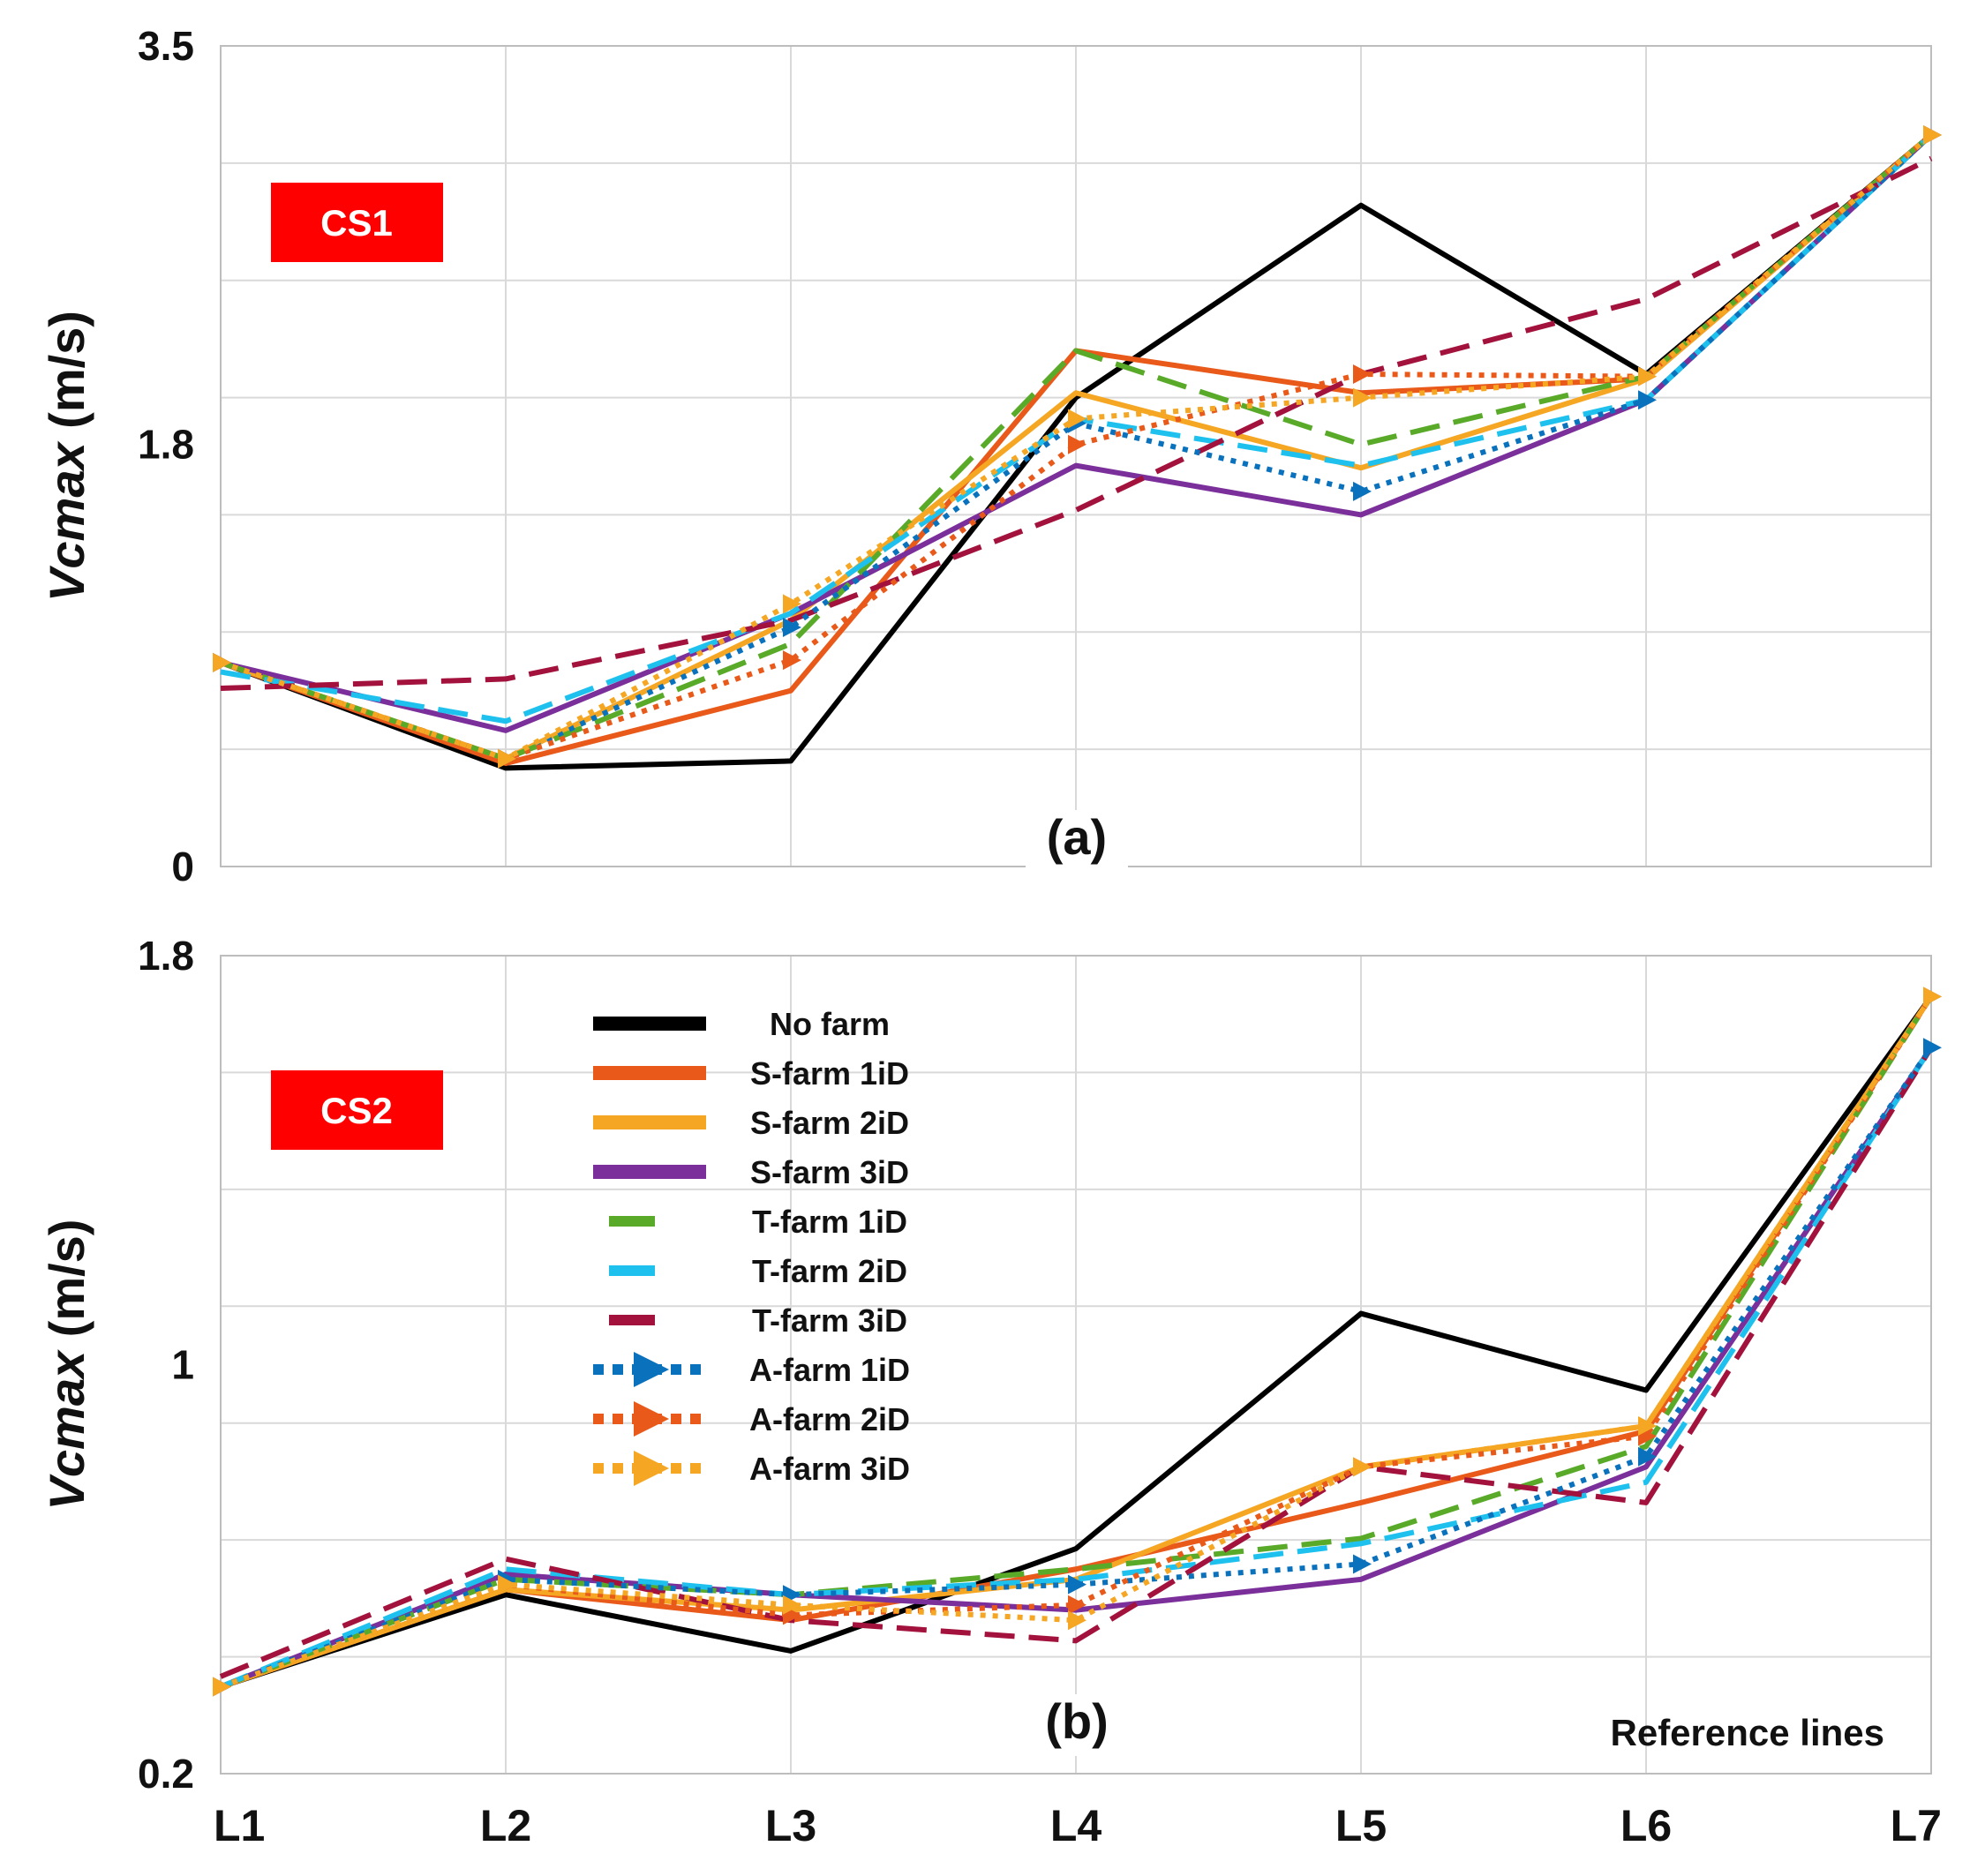 The image size is (1985, 1876). I want to click on case-label-text: CS2, so click(356, 1110).